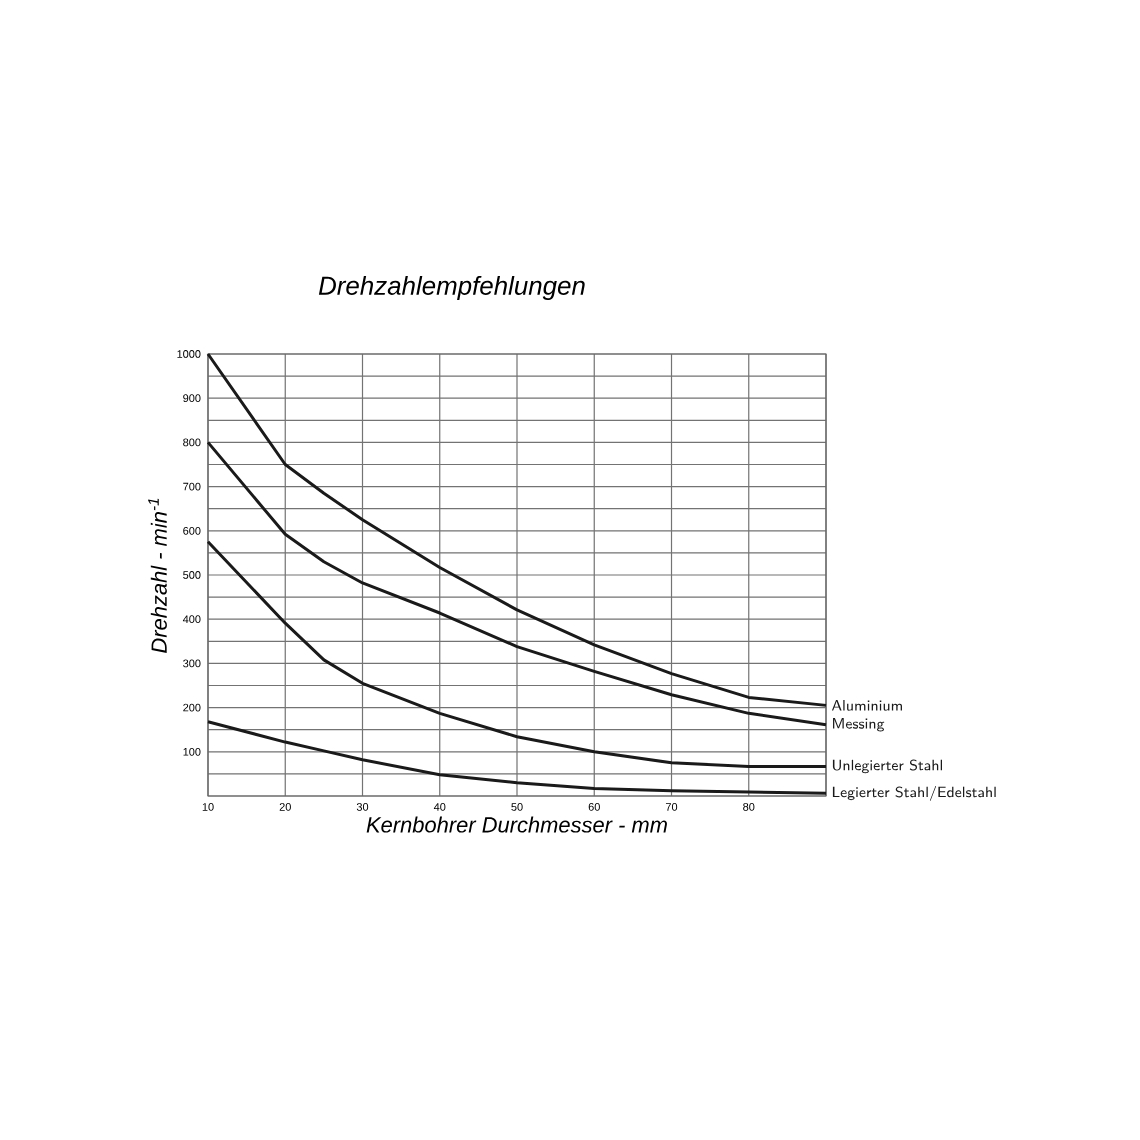 The width and height of the screenshot is (1140, 1140). What do you see at coordinates (451, 288) in the screenshot?
I see `chart-title: Drehzahlempfehlungen` at bounding box center [451, 288].